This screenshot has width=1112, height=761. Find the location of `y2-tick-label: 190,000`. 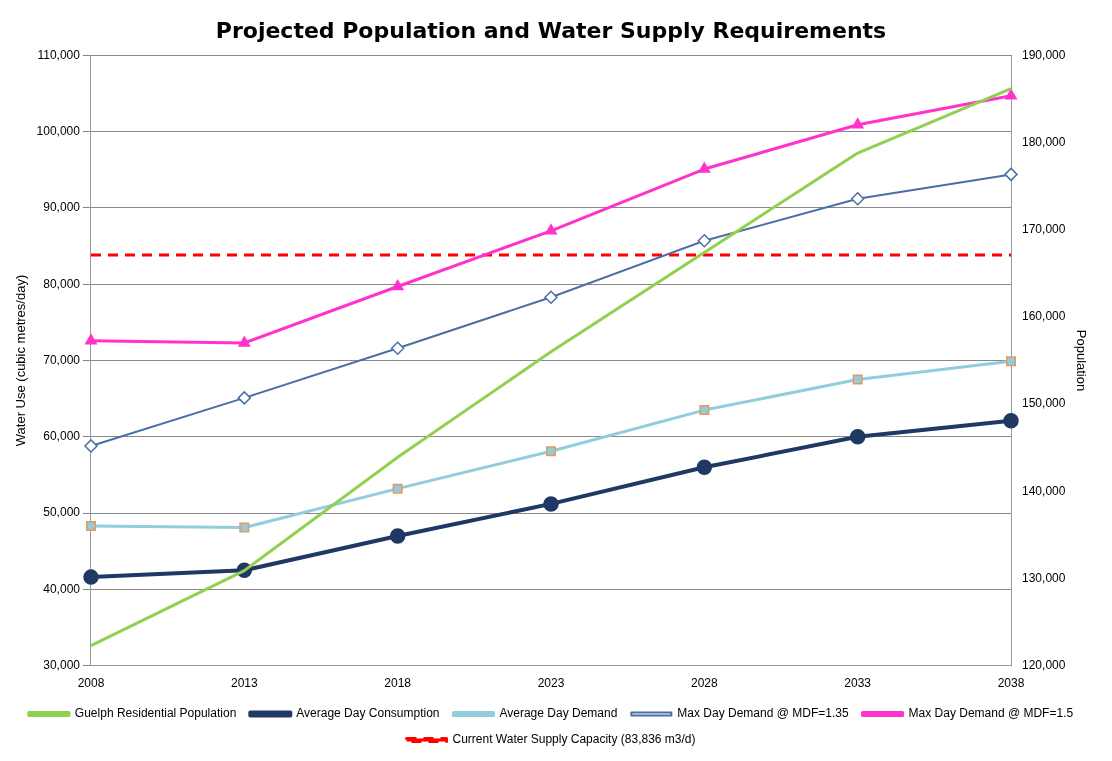

y2-tick-label: 190,000 is located at coordinates (1044, 54).